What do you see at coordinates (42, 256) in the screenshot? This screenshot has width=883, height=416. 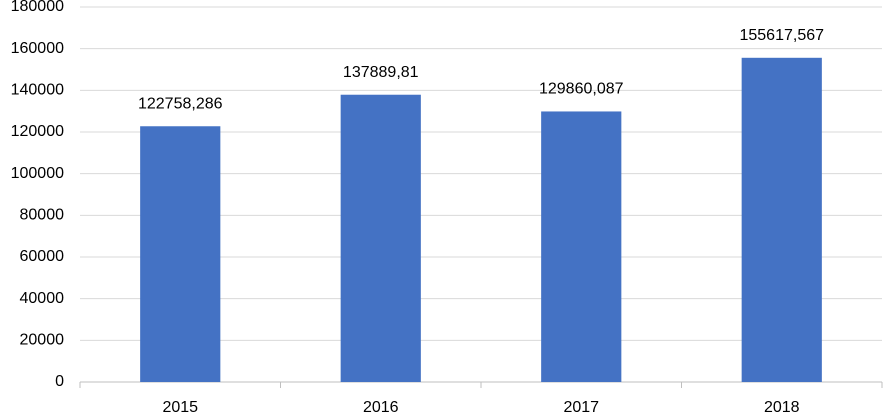 I see `y-tick-label: 60000` at bounding box center [42, 256].